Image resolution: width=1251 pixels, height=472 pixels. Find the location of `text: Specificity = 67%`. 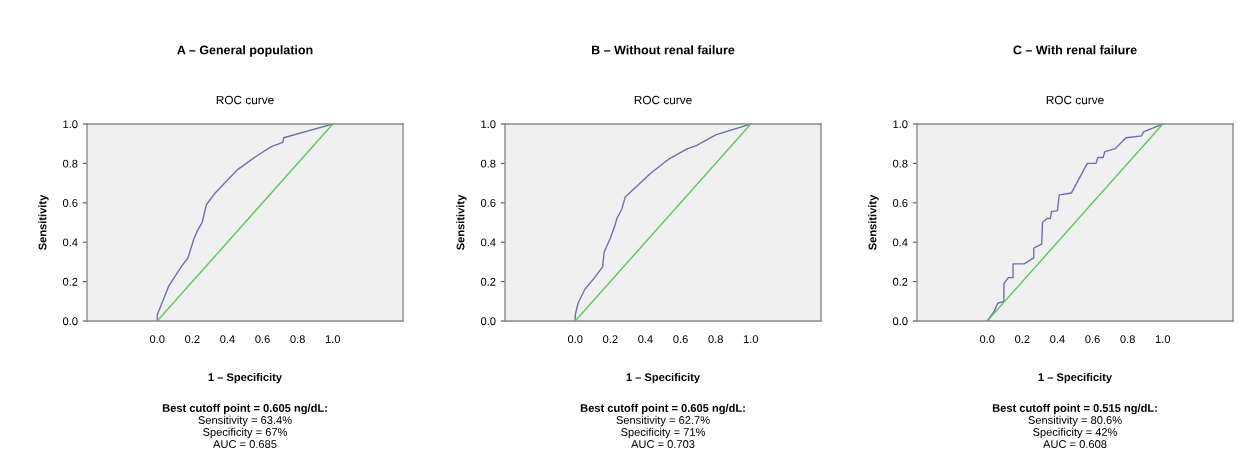

text: Specificity = 67% is located at coordinates (245, 433).